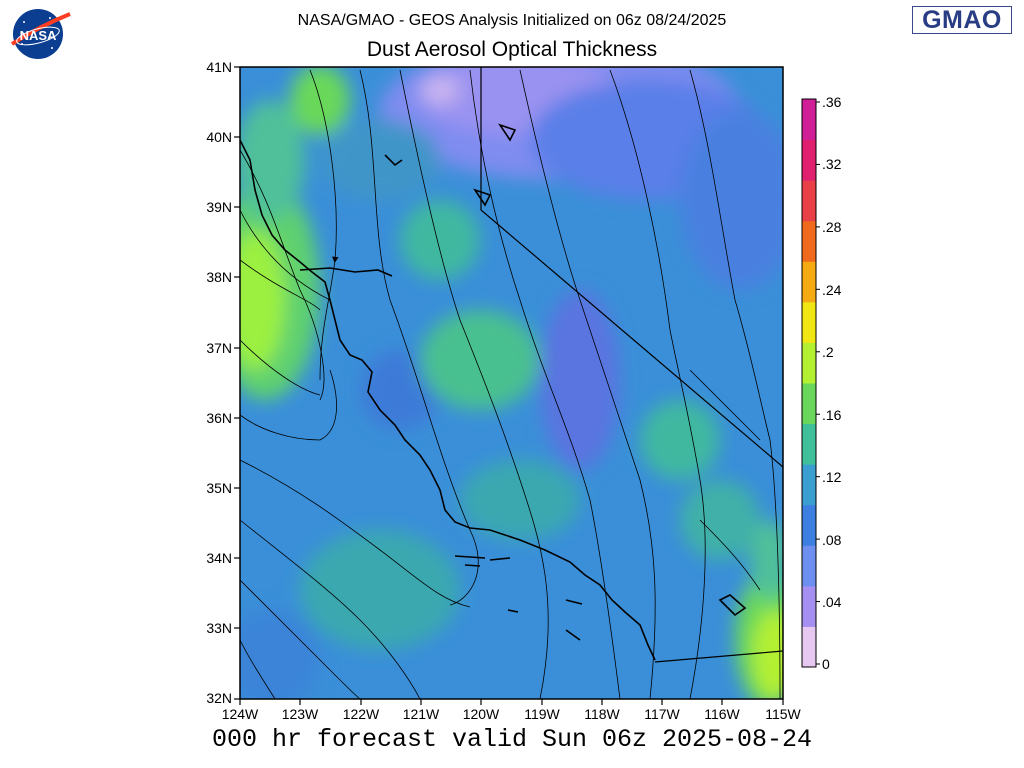 The height and width of the screenshot is (768, 1024). What do you see at coordinates (219, 348) in the screenshot?
I see `lat-label: 37N` at bounding box center [219, 348].